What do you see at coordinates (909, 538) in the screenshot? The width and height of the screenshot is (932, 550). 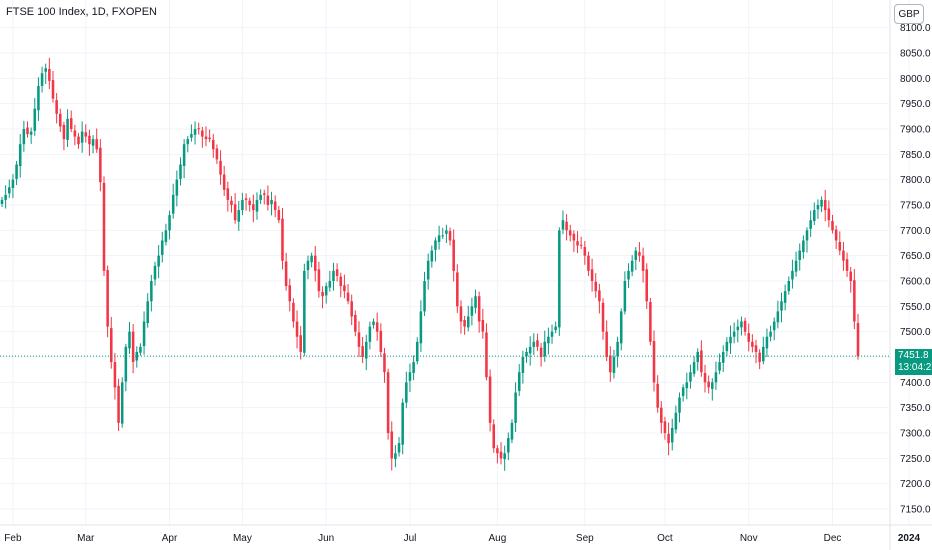 I see `time-tick-label: 2024` at bounding box center [909, 538].